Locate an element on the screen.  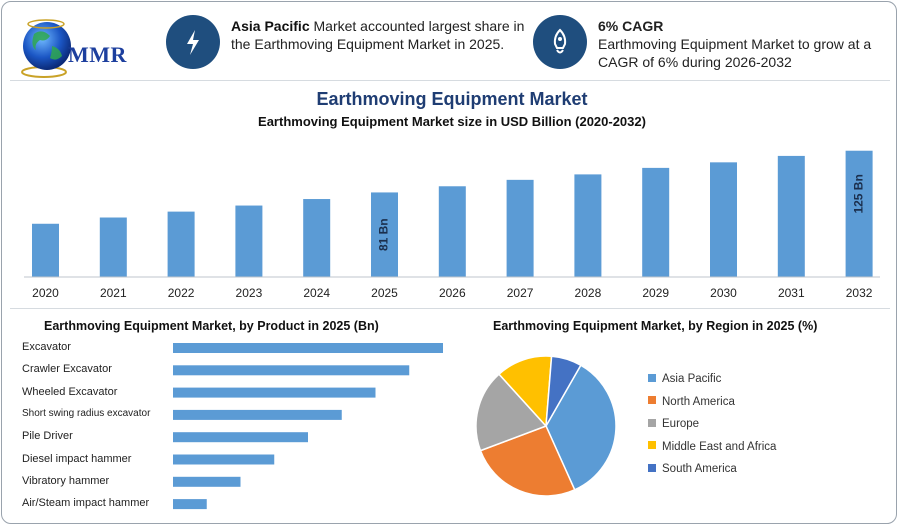
data-label-2032: 125 Bn is located at coordinates (858, 193).